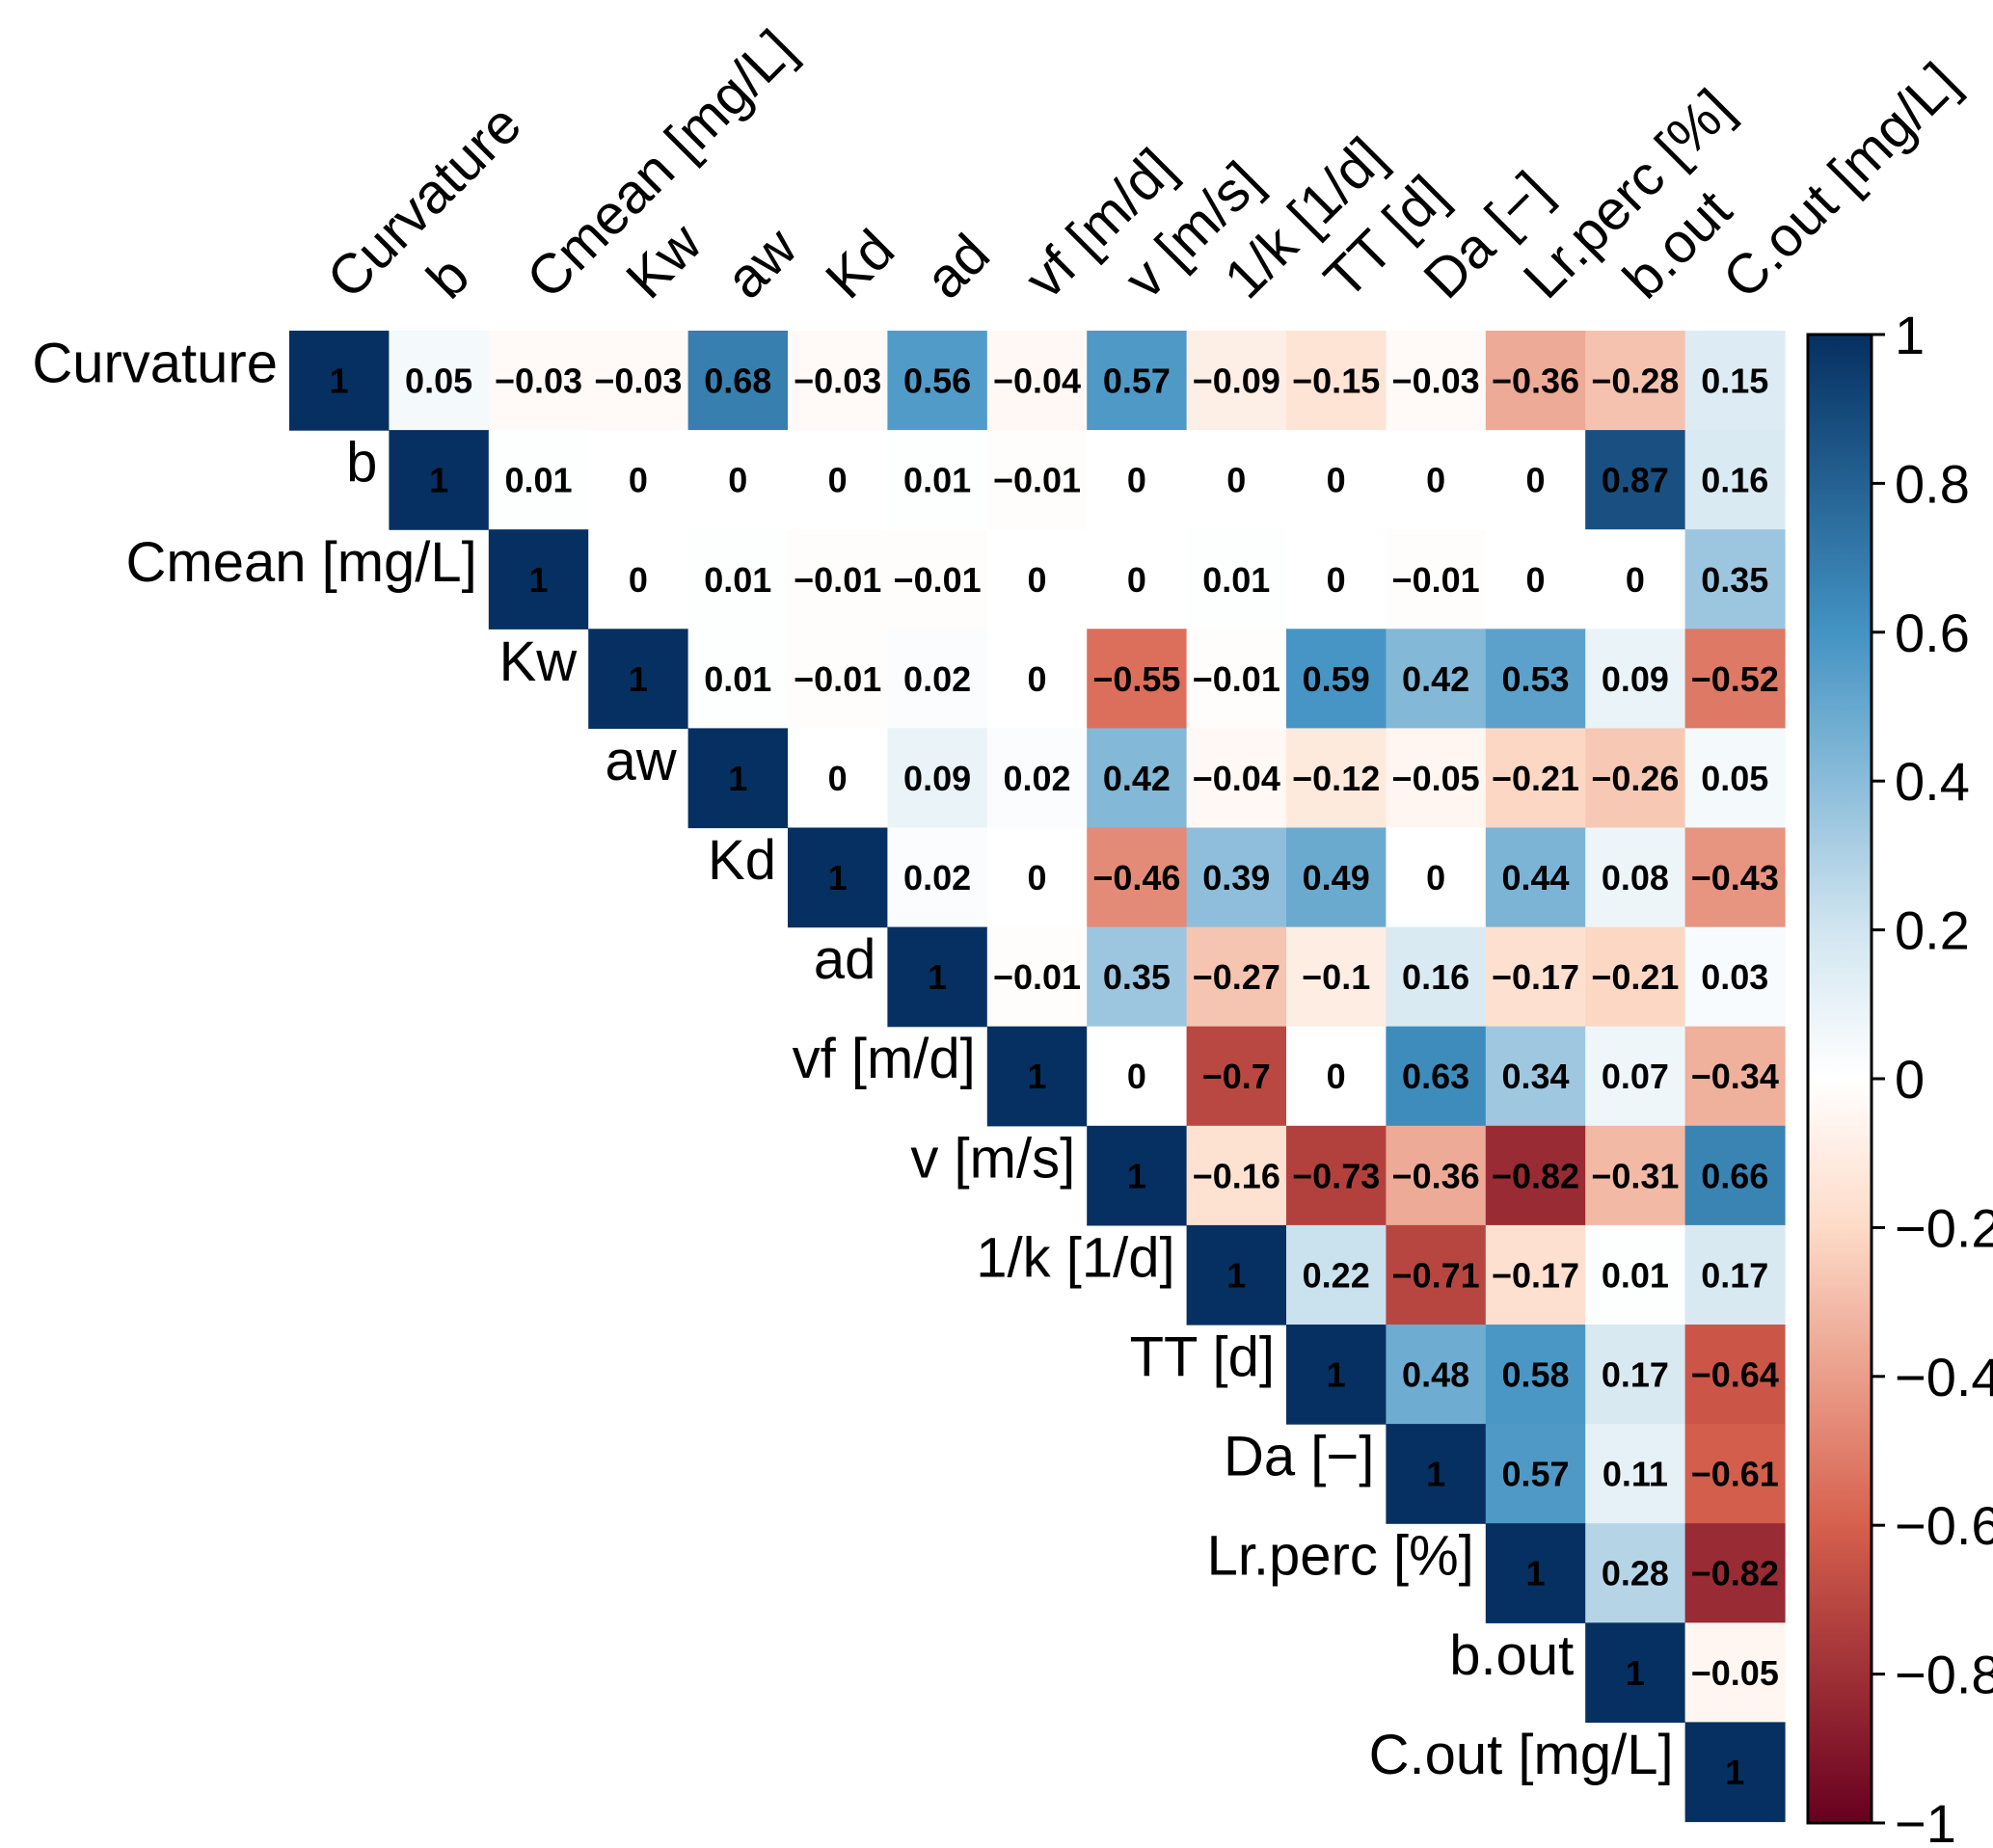  I want to click on cell-value-label: 0.53, so click(1535, 679).